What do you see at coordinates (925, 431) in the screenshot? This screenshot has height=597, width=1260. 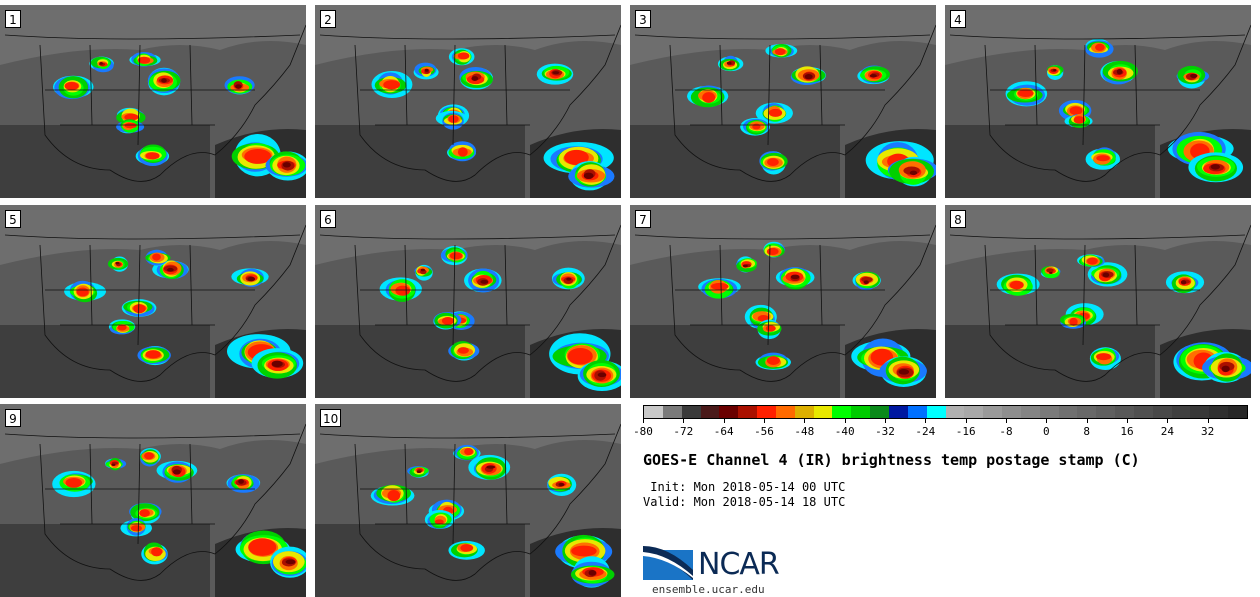 I see `colorbar-tick-label: -24` at bounding box center [925, 431].